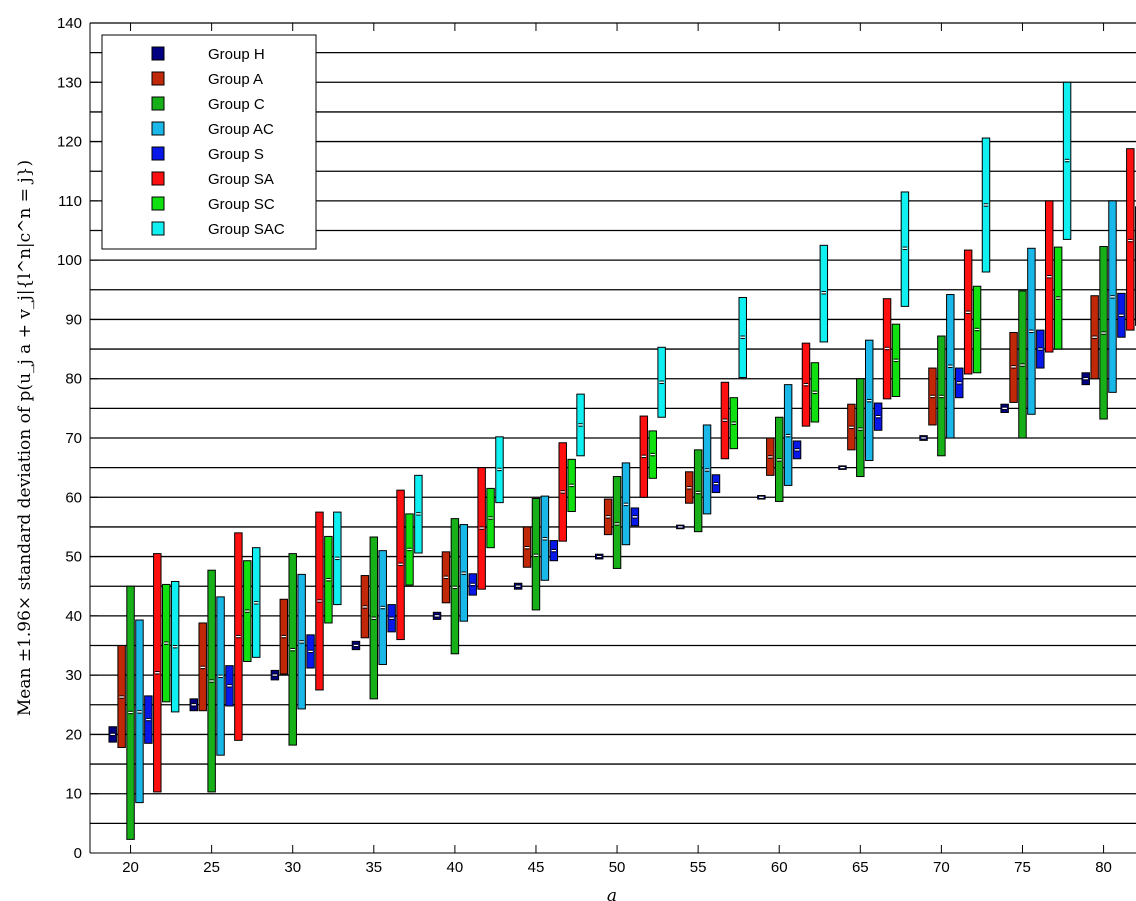 This screenshot has width=1136, height=901. What do you see at coordinates (241, 204) in the screenshot?
I see `legend-label: Group SC` at bounding box center [241, 204].